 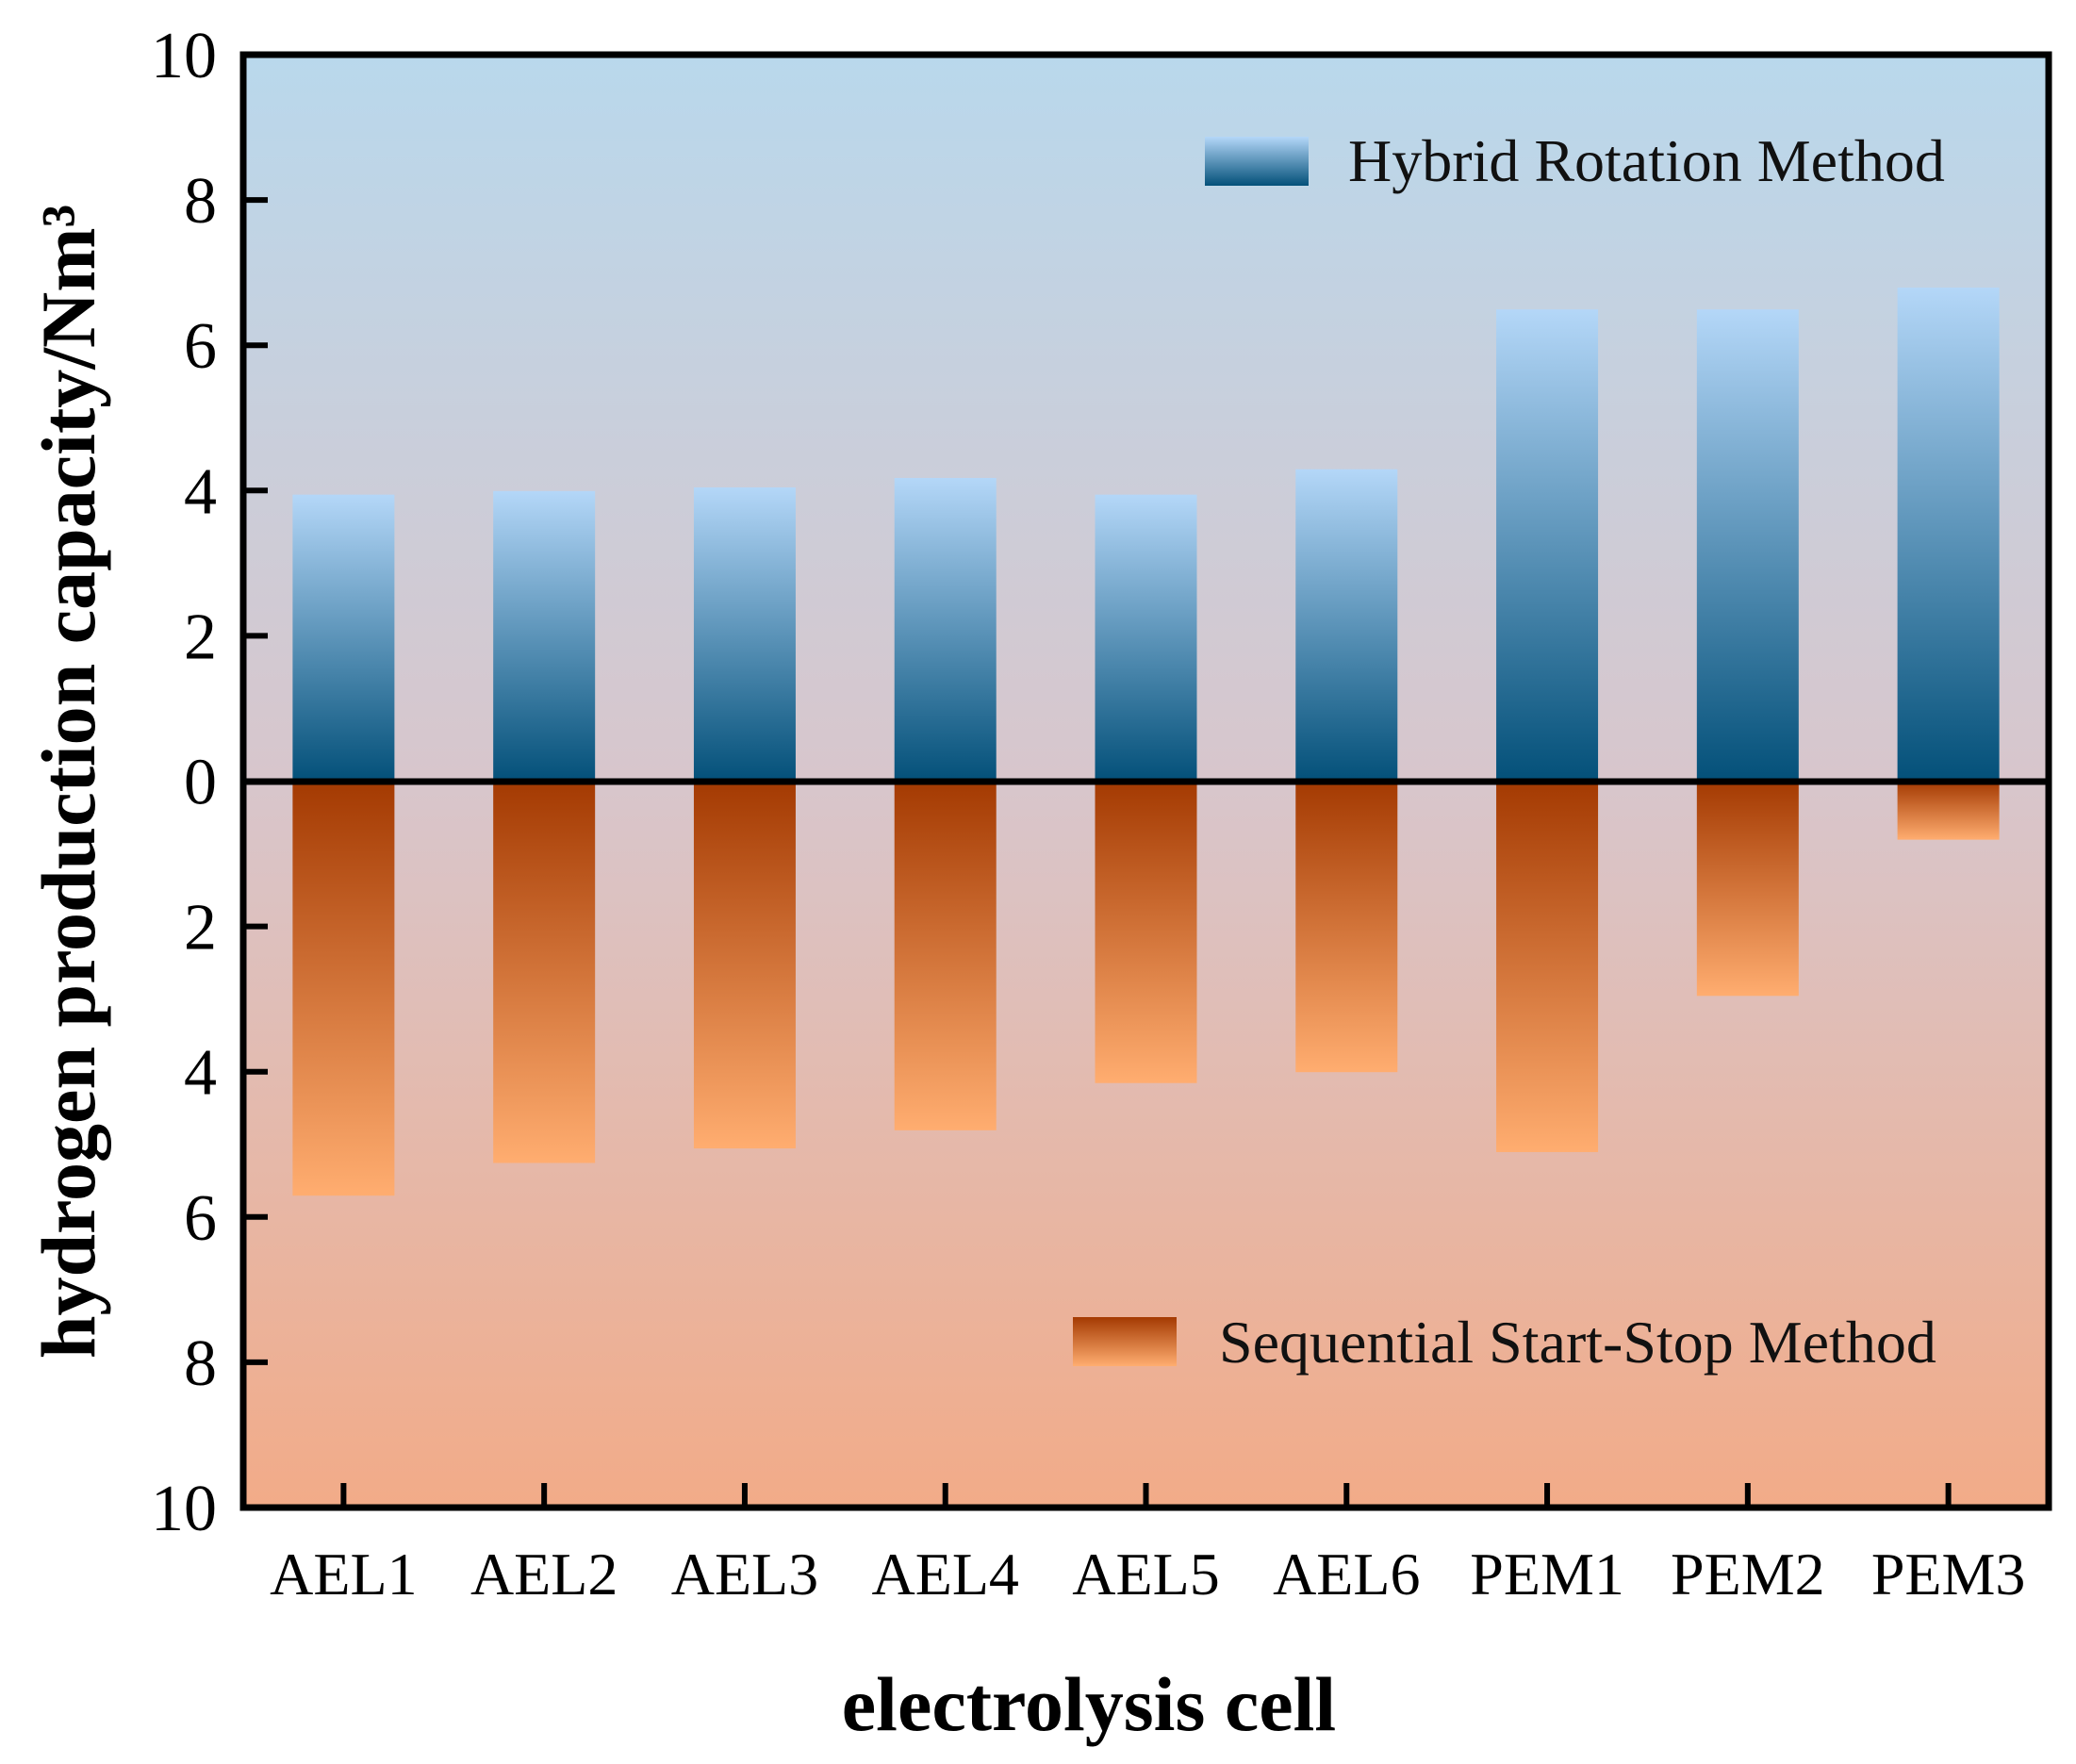 I want to click on bar-hybrid-pem3, so click(x=1948, y=535).